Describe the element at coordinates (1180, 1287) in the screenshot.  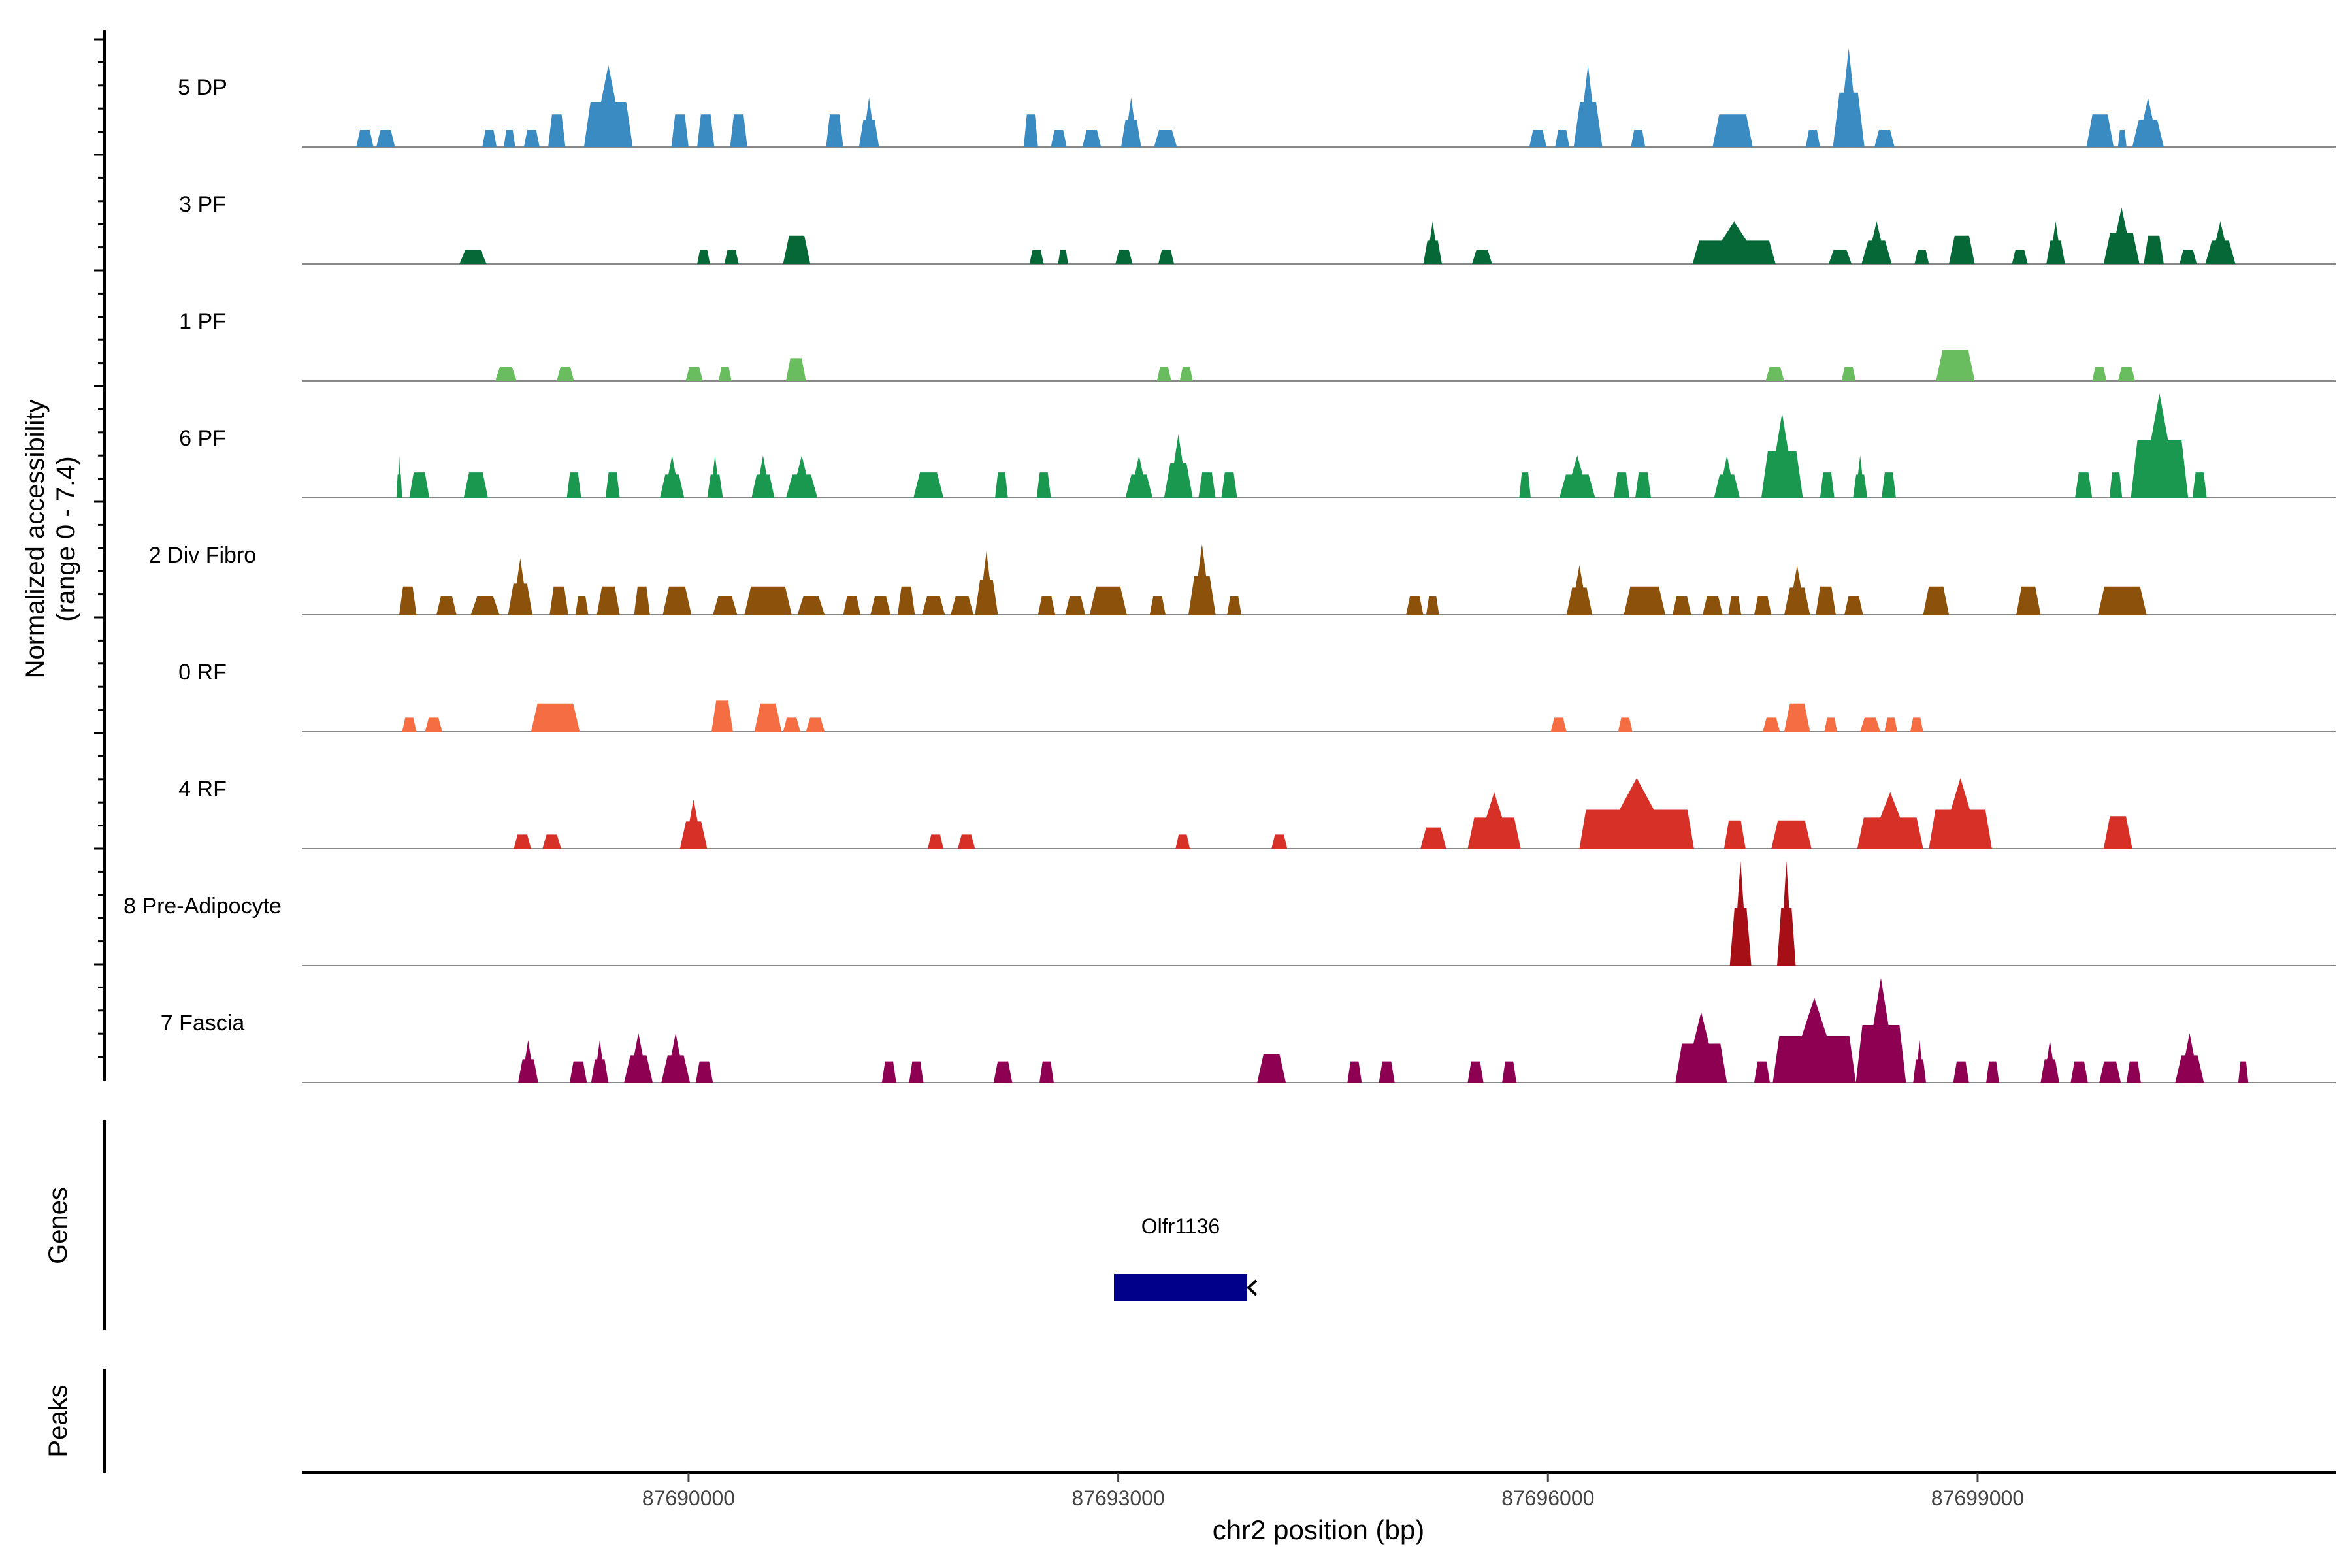
I see `gene-body` at that location.